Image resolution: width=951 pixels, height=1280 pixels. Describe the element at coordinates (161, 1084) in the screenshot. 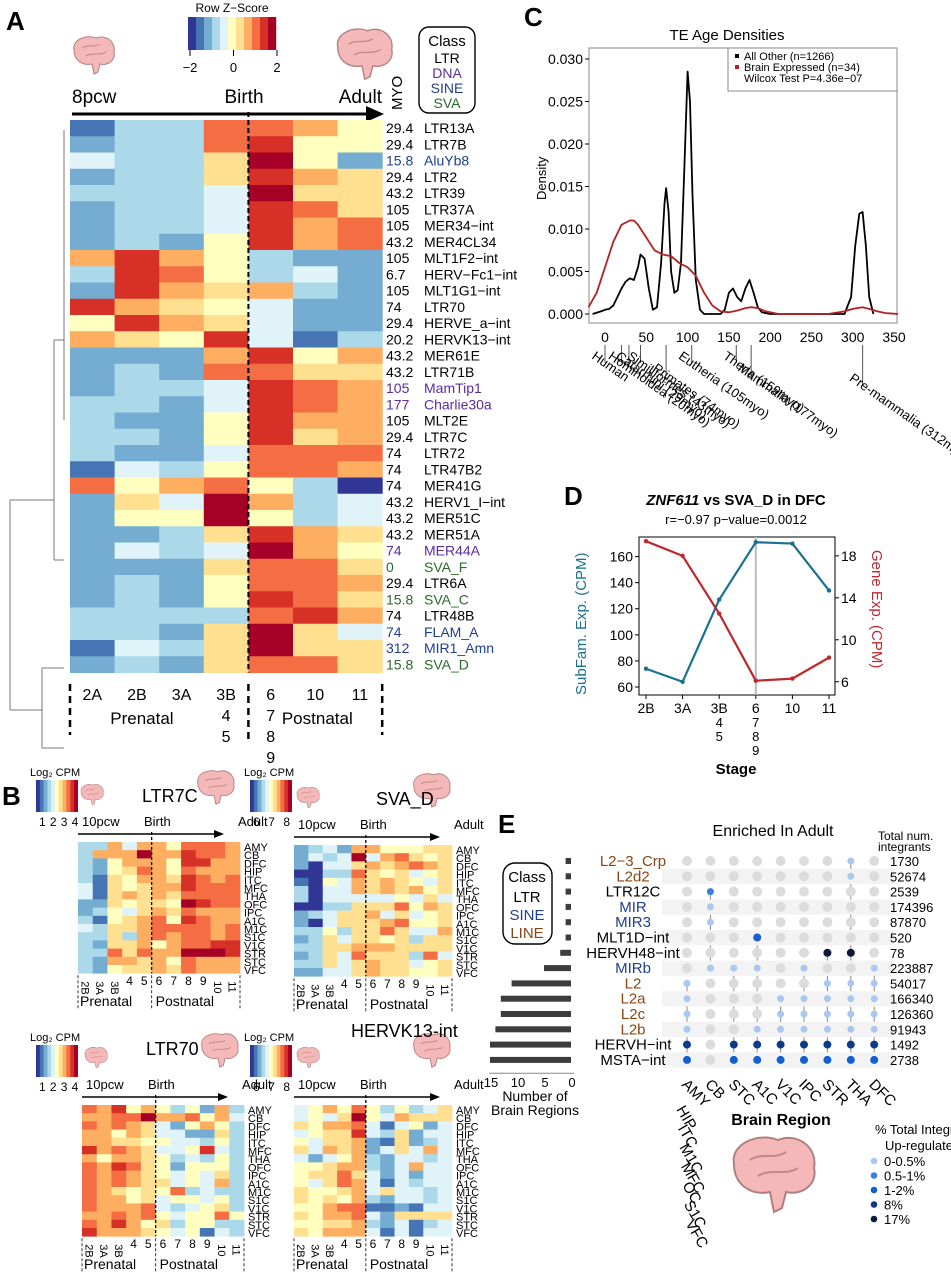

I see `timeline-middle: Birth` at that location.